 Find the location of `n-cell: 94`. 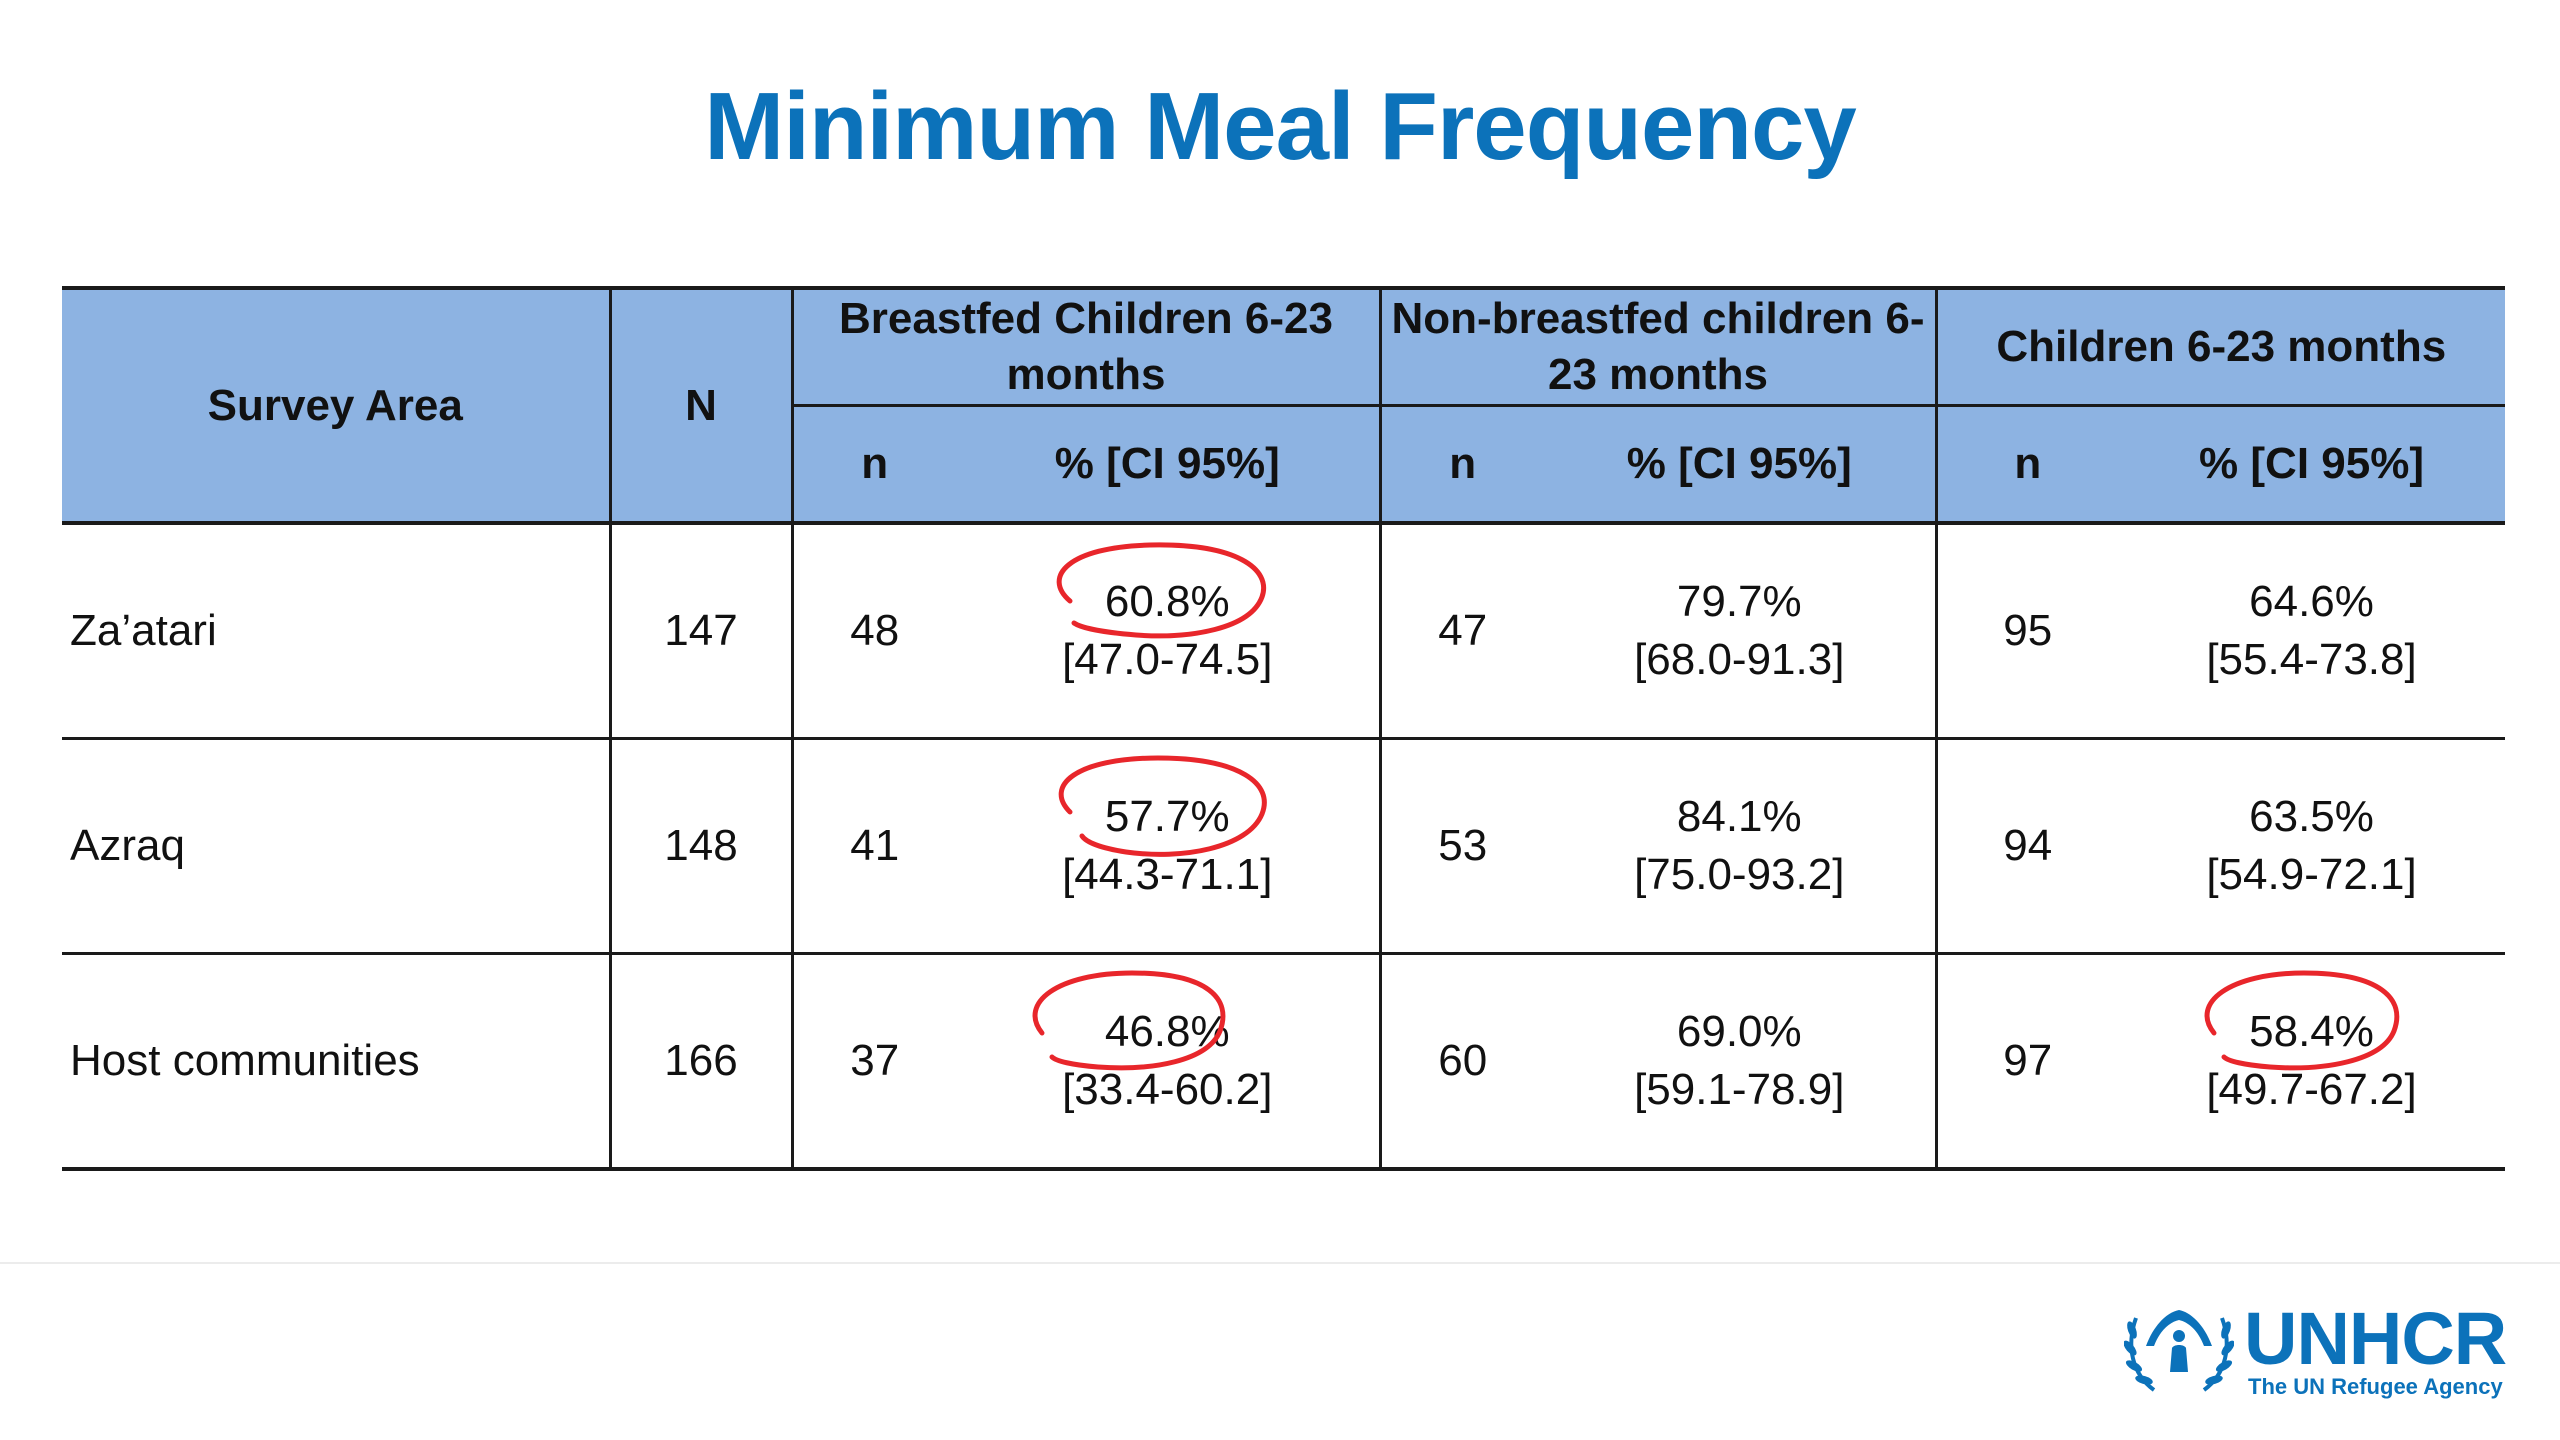

n-cell: 94 is located at coordinates (2027, 846).